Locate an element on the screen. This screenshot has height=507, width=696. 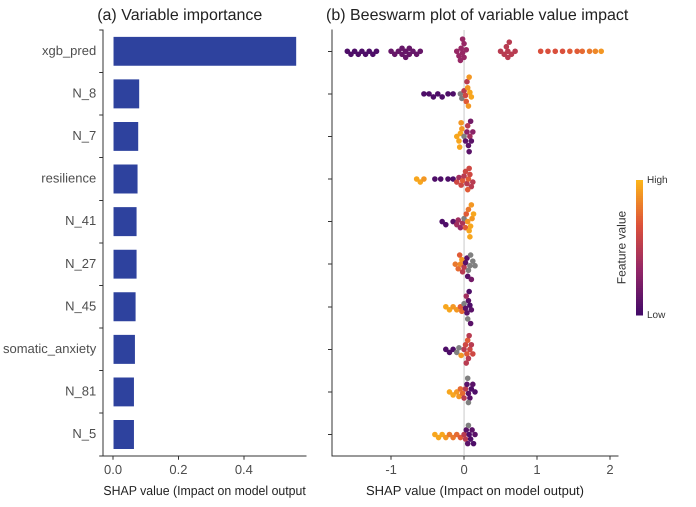
x-tick-label: -1 is located at coordinates (391, 470).